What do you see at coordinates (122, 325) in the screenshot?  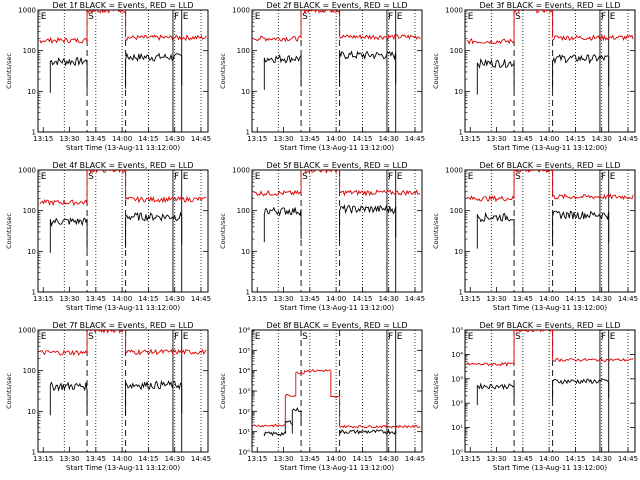 I see `panel-title: Det 7f BLACK = Events, RED = LLD` at bounding box center [122, 325].